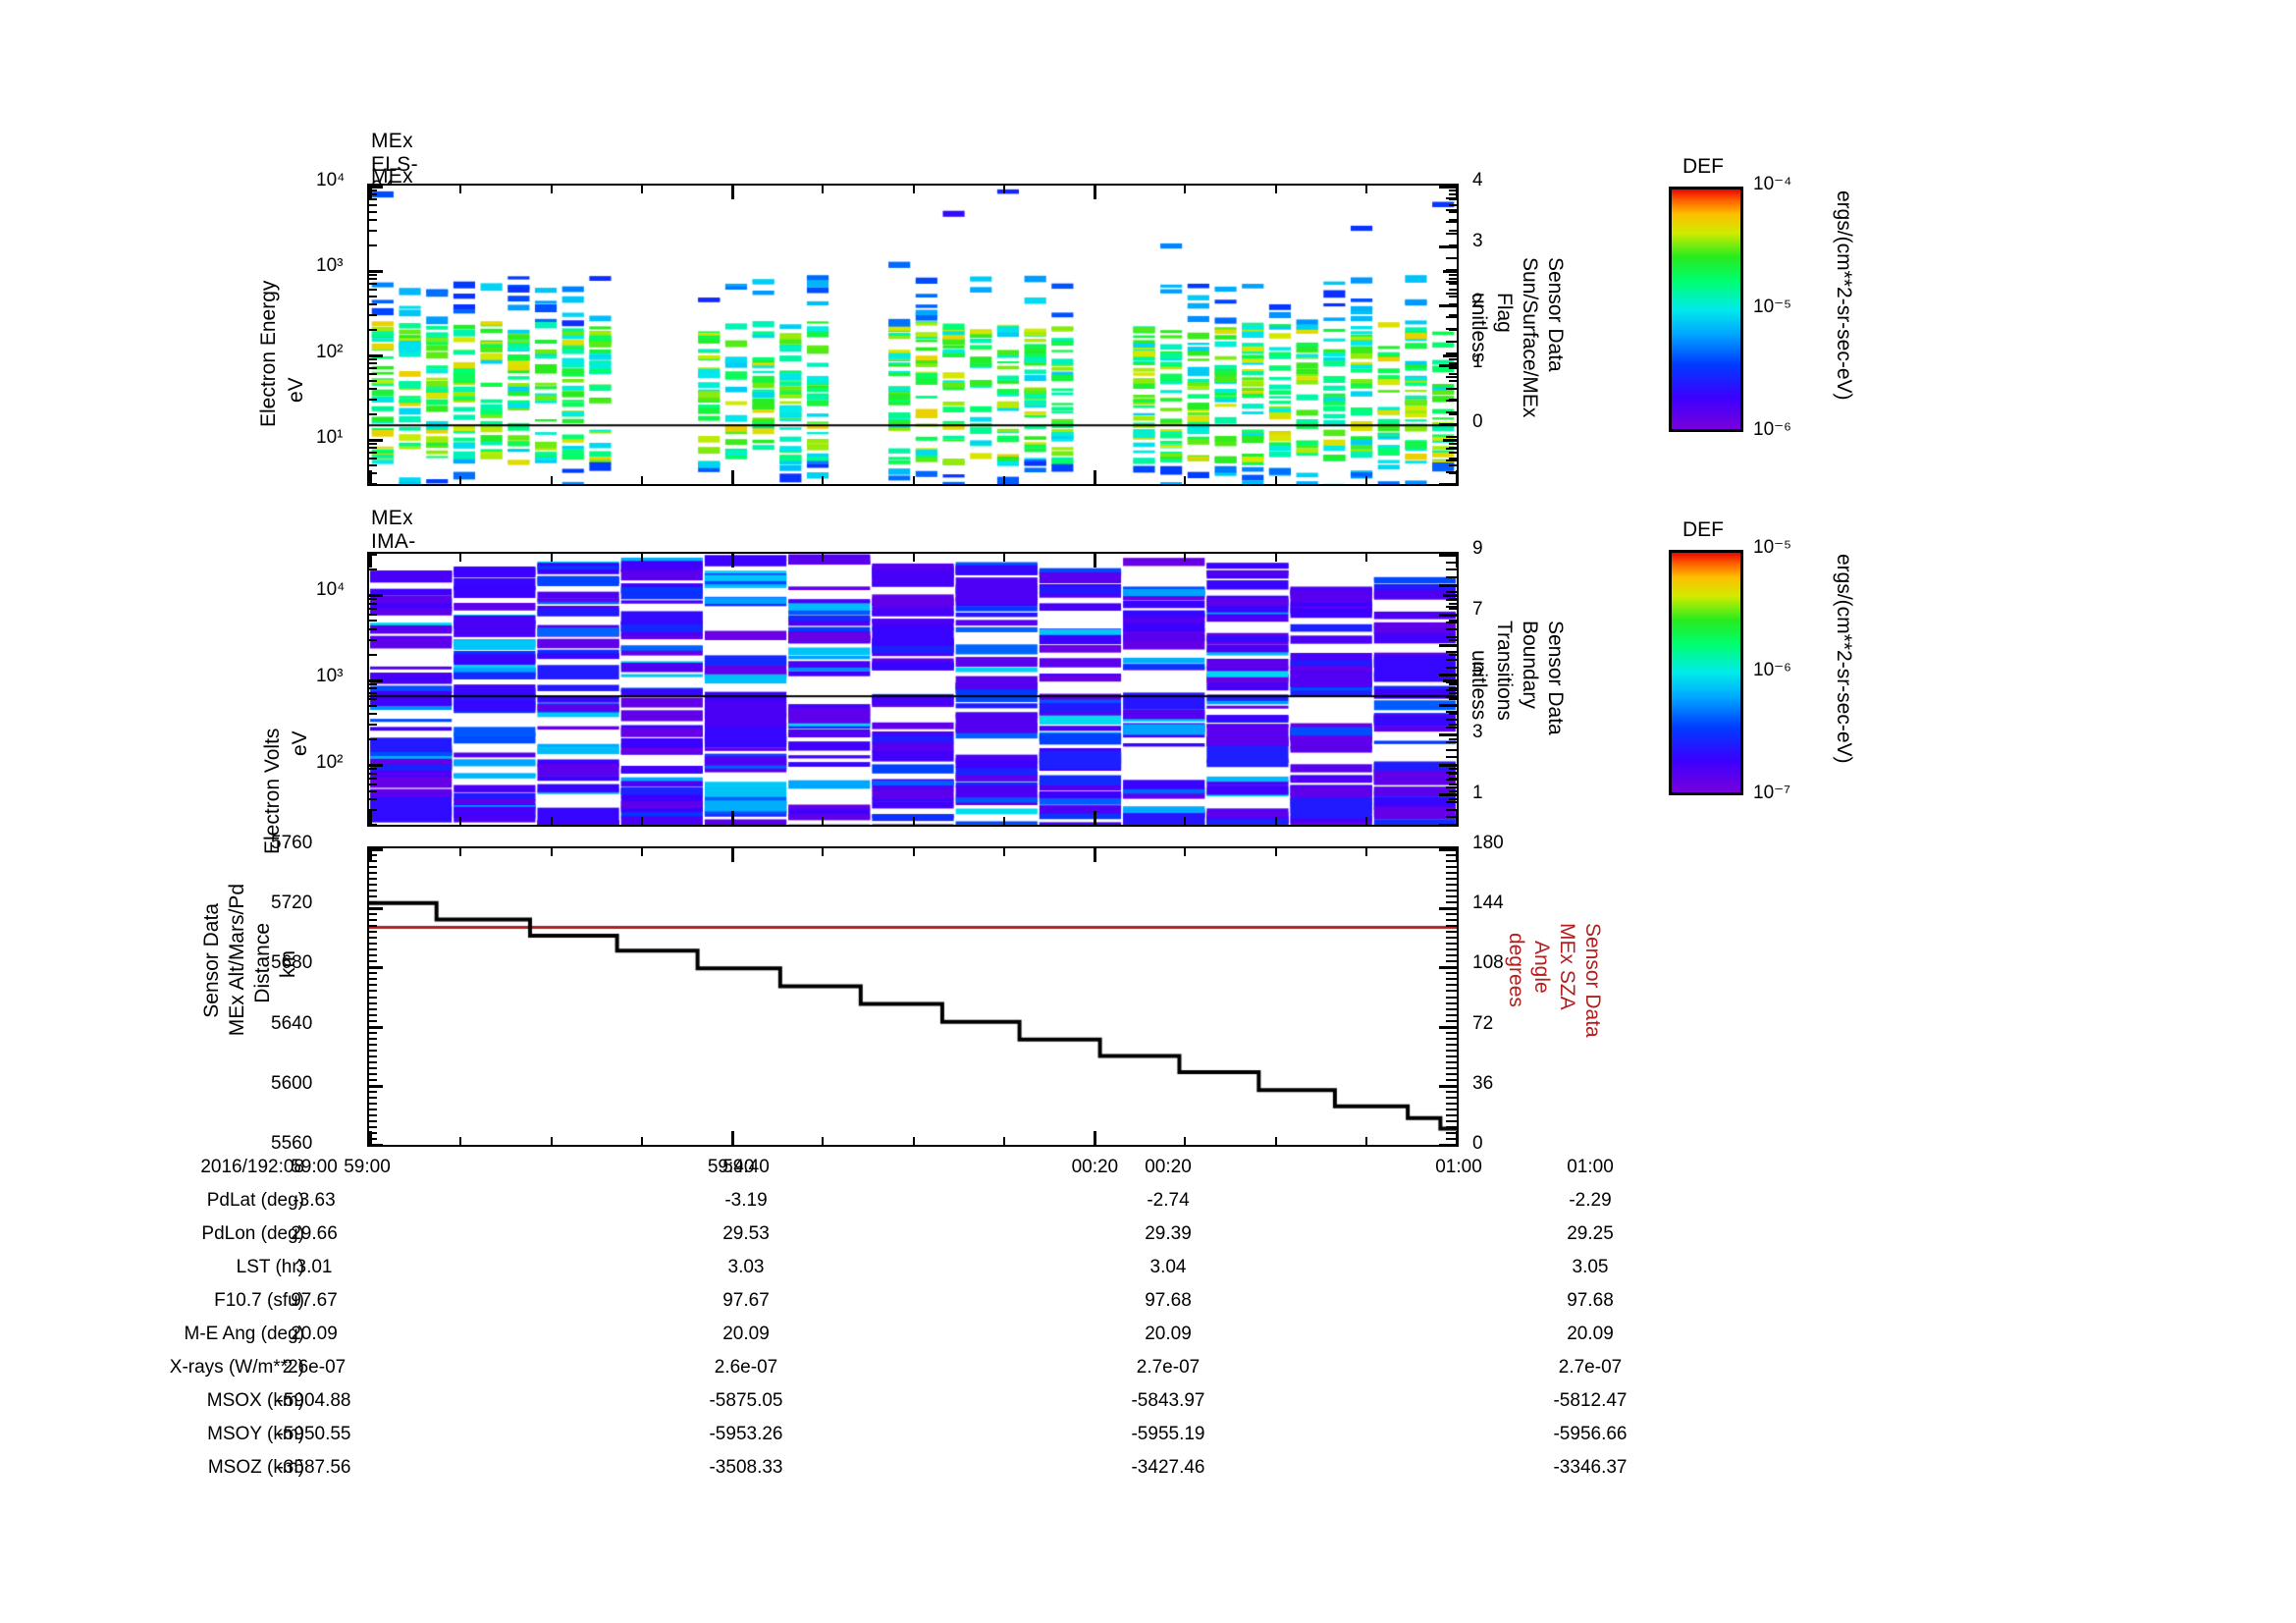 The width and height of the screenshot is (2296, 1623). What do you see at coordinates (1504, 671) in the screenshot?
I see `panel-ima-ylabel-right-3: Transitions` at bounding box center [1504, 671].